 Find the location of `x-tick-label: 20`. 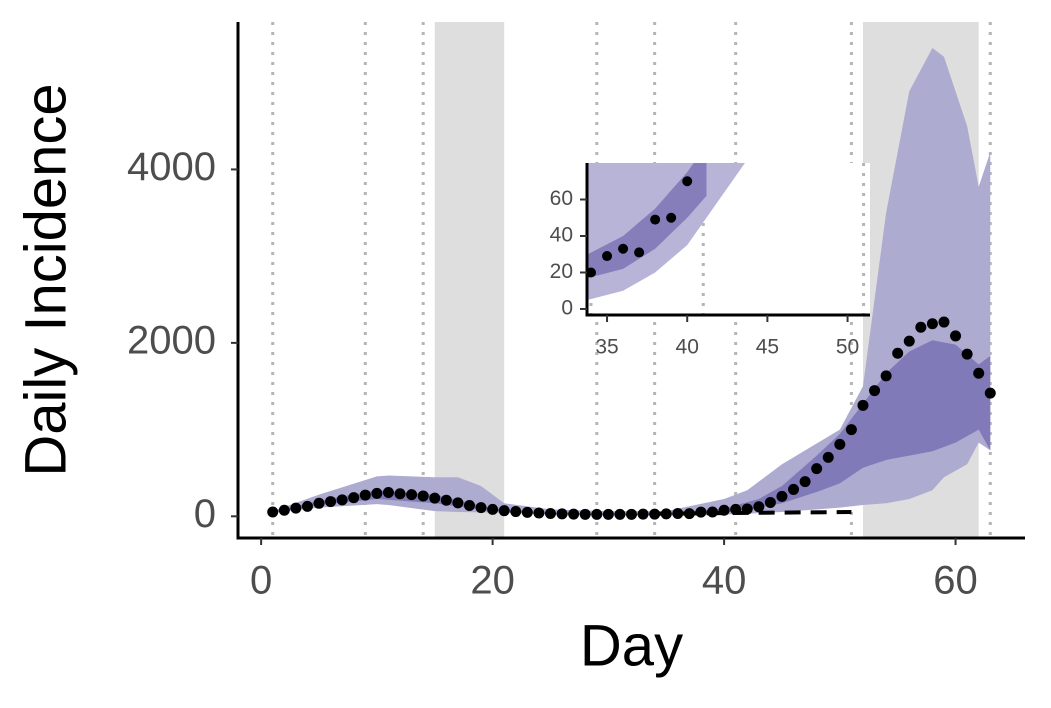

x-tick-label: 20 is located at coordinates (492, 581).